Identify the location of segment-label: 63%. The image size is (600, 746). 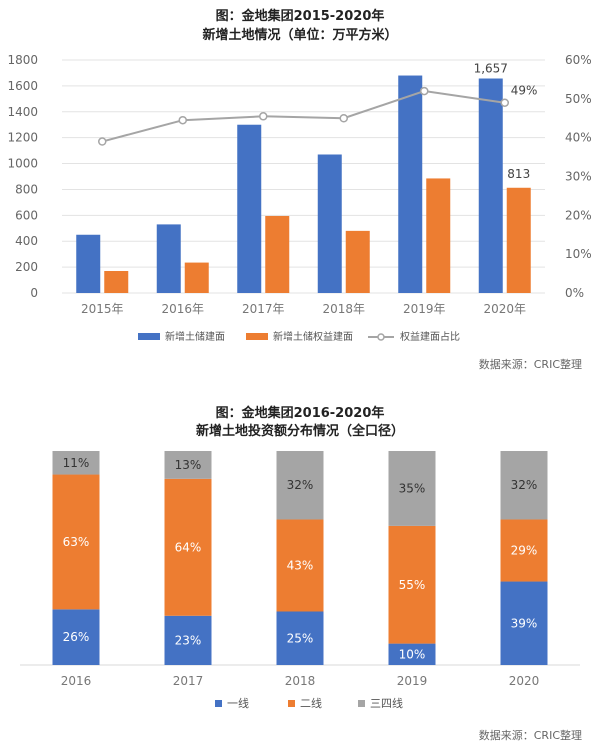
(76, 542).